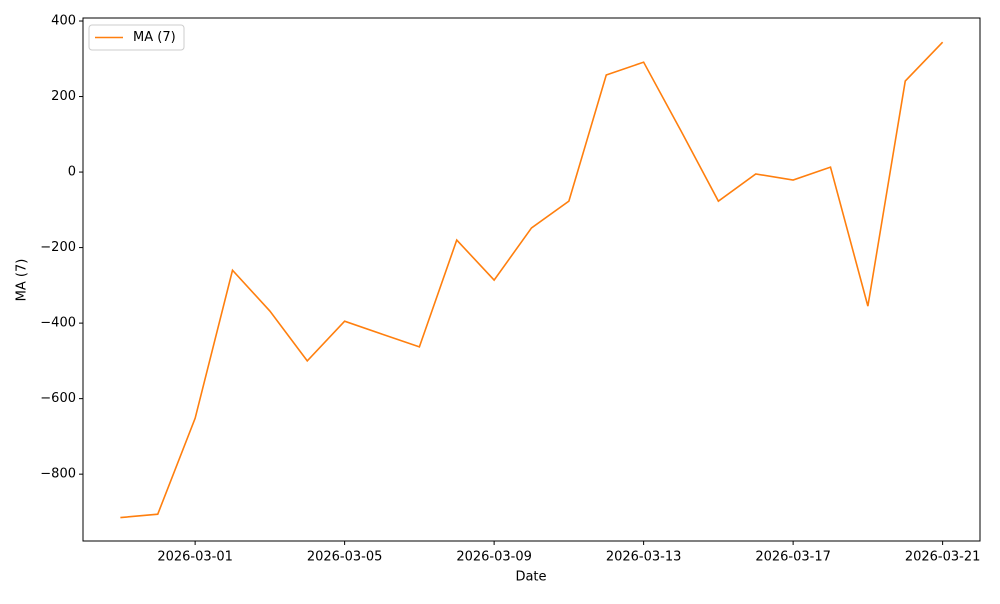  What do you see at coordinates (793, 557) in the screenshot?
I see `x-tick-label: 2026-03-17` at bounding box center [793, 557].